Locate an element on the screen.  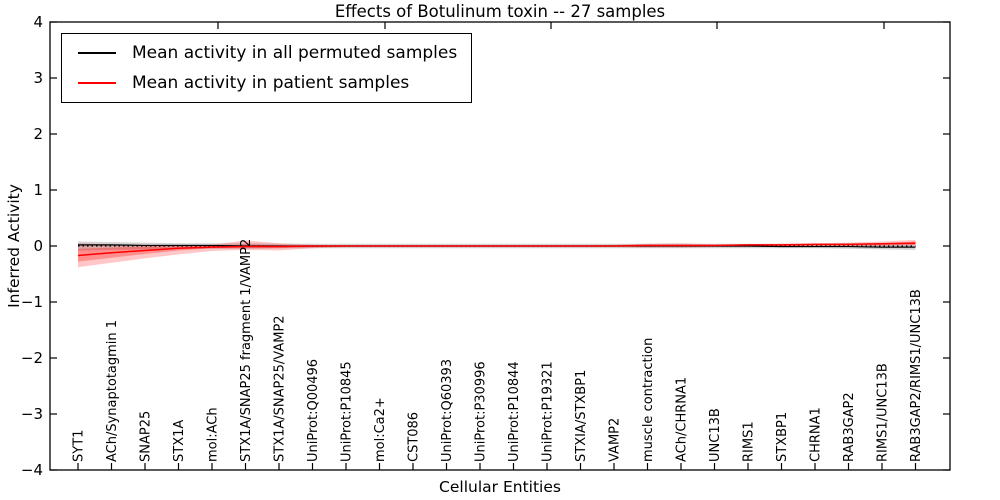
red-line-swatch-icon is located at coordinates (97, 83).